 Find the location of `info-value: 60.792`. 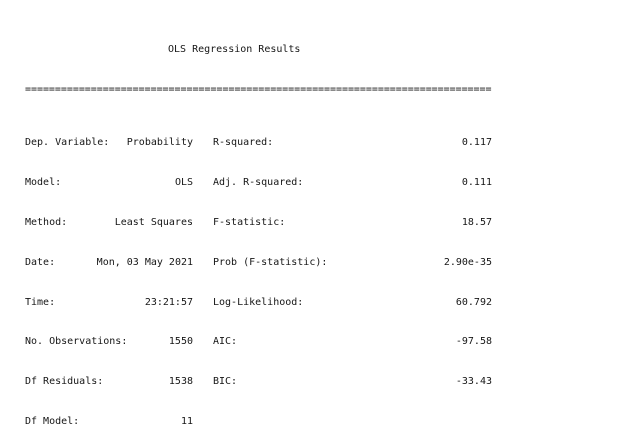

info-value: 60.792 is located at coordinates (473, 302).